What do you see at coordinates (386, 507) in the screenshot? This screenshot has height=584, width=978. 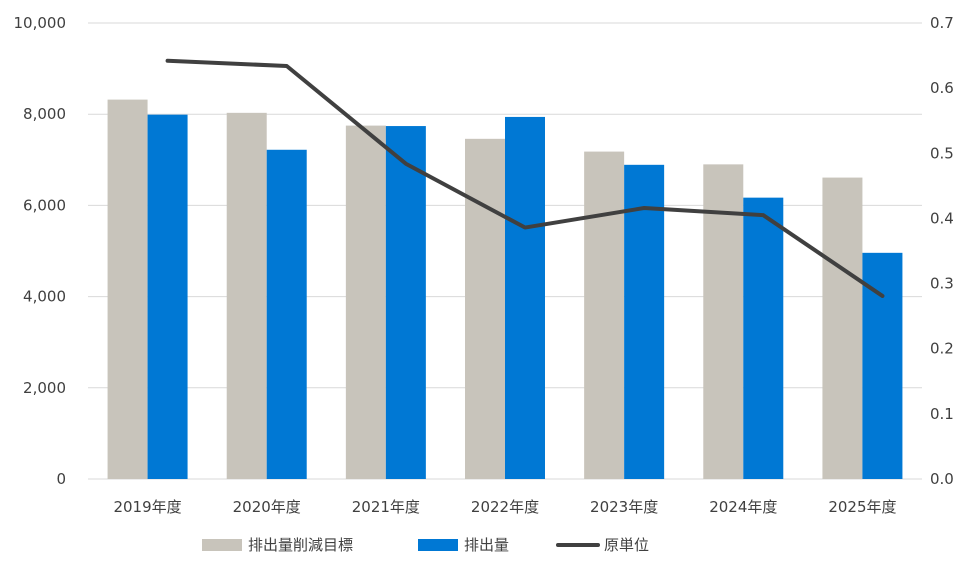 I see `category-label: 2021年度` at bounding box center [386, 507].